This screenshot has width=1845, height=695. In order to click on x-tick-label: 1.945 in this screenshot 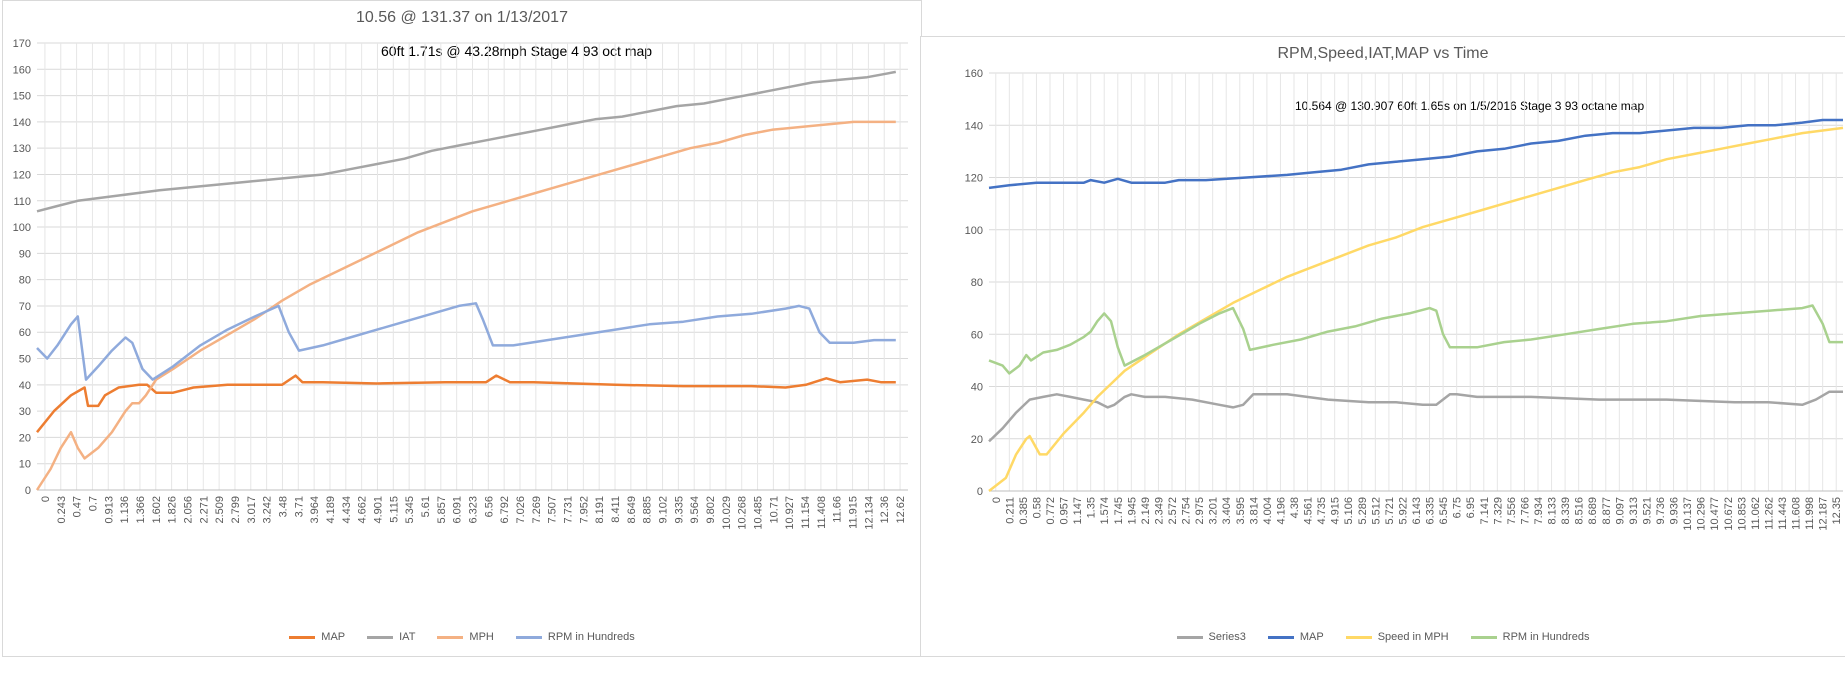, I will do `click(1132, 511)`.